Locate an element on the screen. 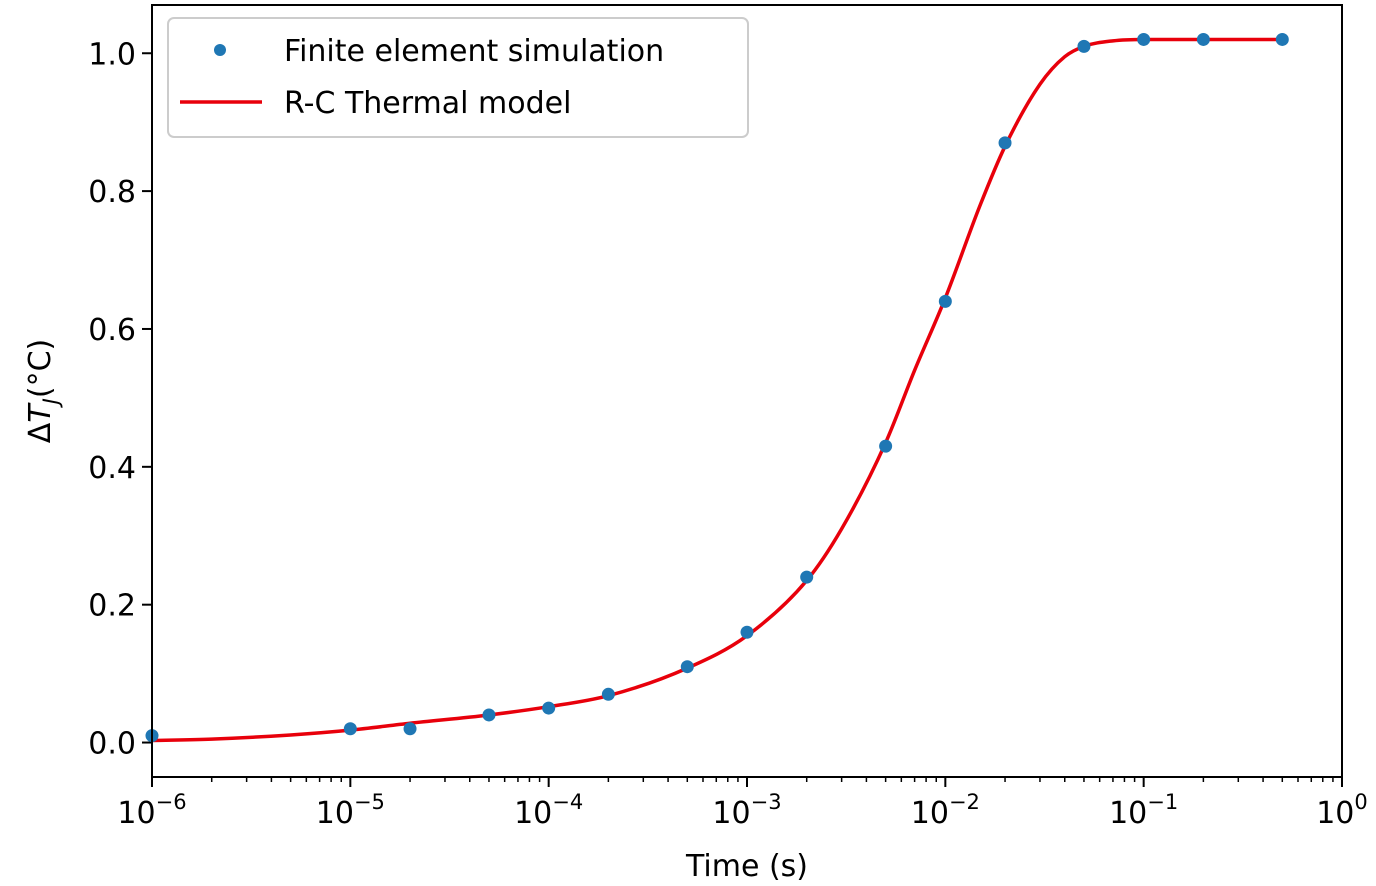 The image size is (1376, 886). legend-marker-finite-element is located at coordinates (220, 50).